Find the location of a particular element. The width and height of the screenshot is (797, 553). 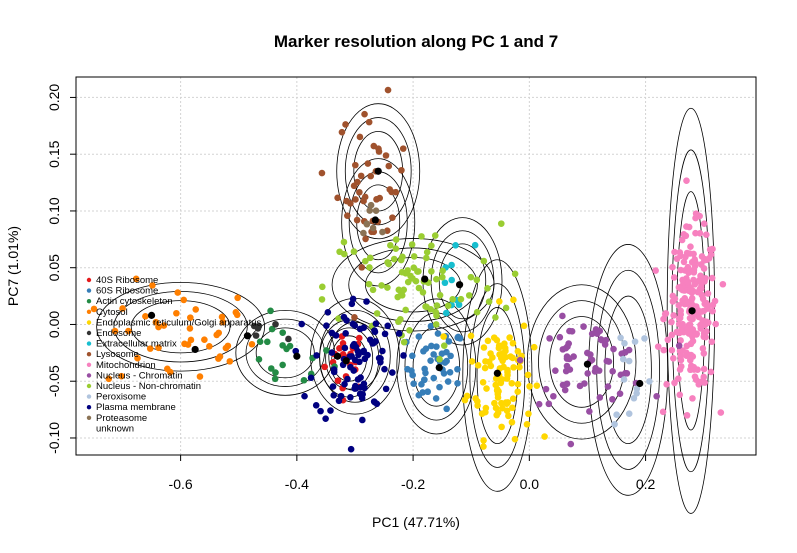

x-axis-label: PC1 (47.71%) is located at coordinates (416, 522).